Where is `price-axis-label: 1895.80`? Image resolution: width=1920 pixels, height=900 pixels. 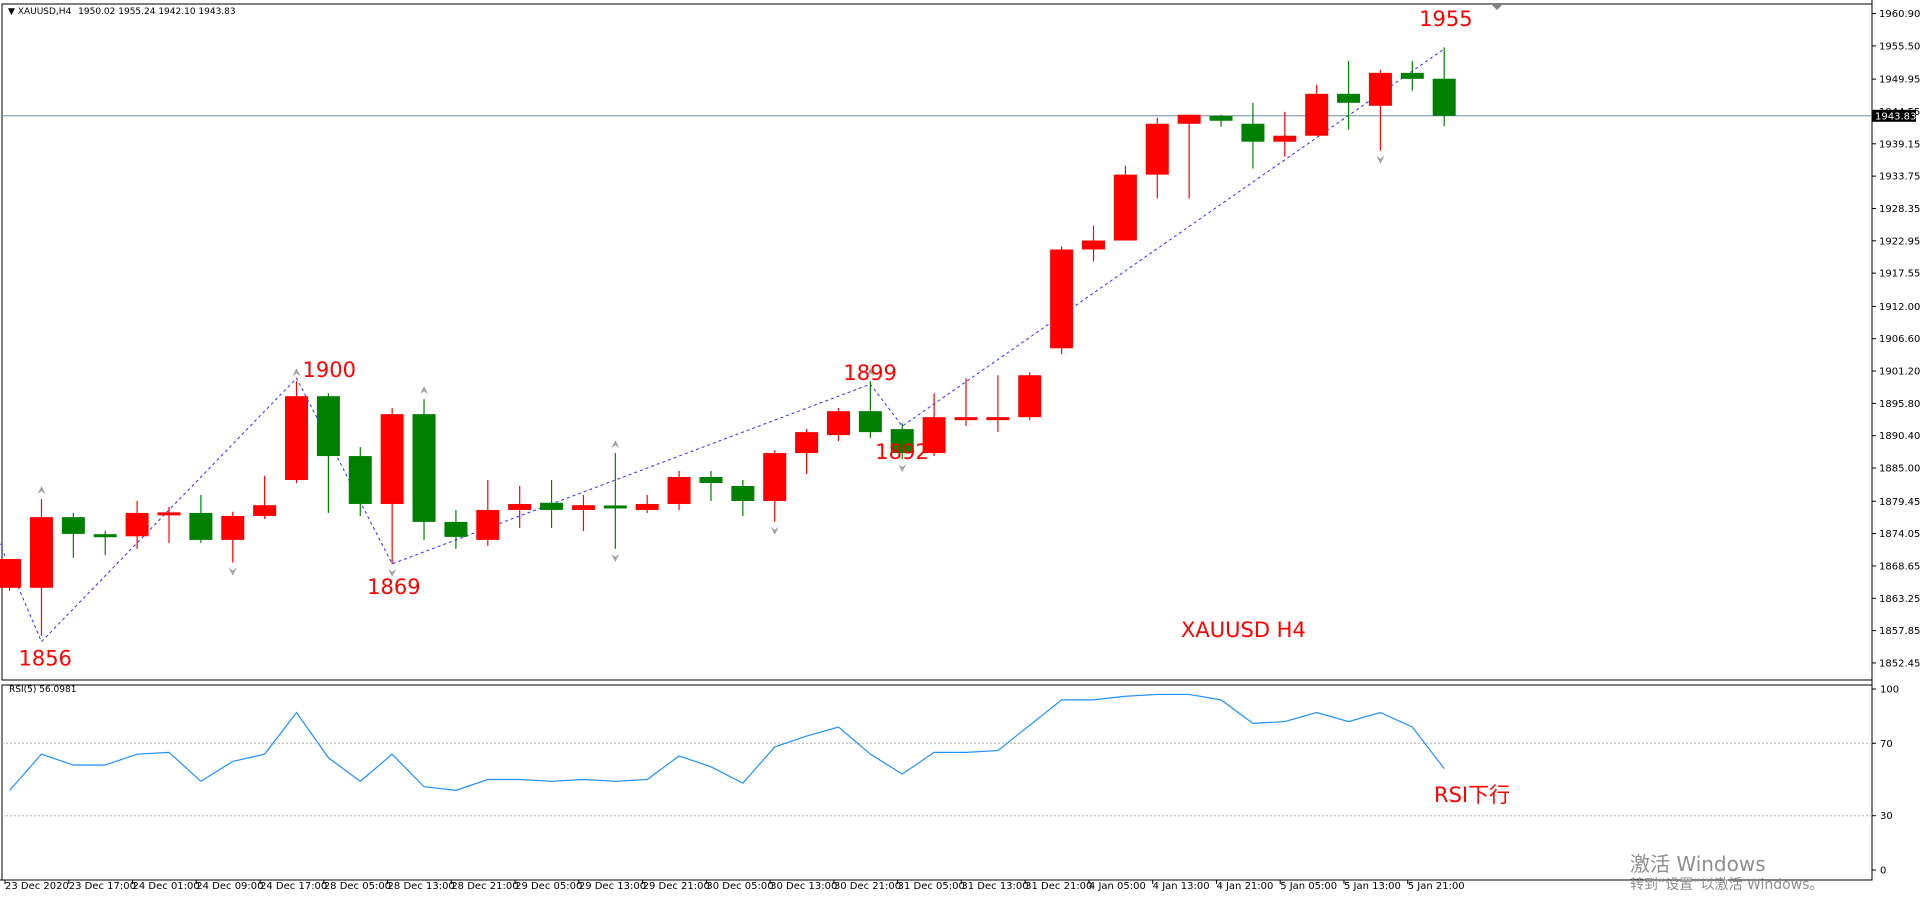
price-axis-label: 1895.80 is located at coordinates (1899, 404).